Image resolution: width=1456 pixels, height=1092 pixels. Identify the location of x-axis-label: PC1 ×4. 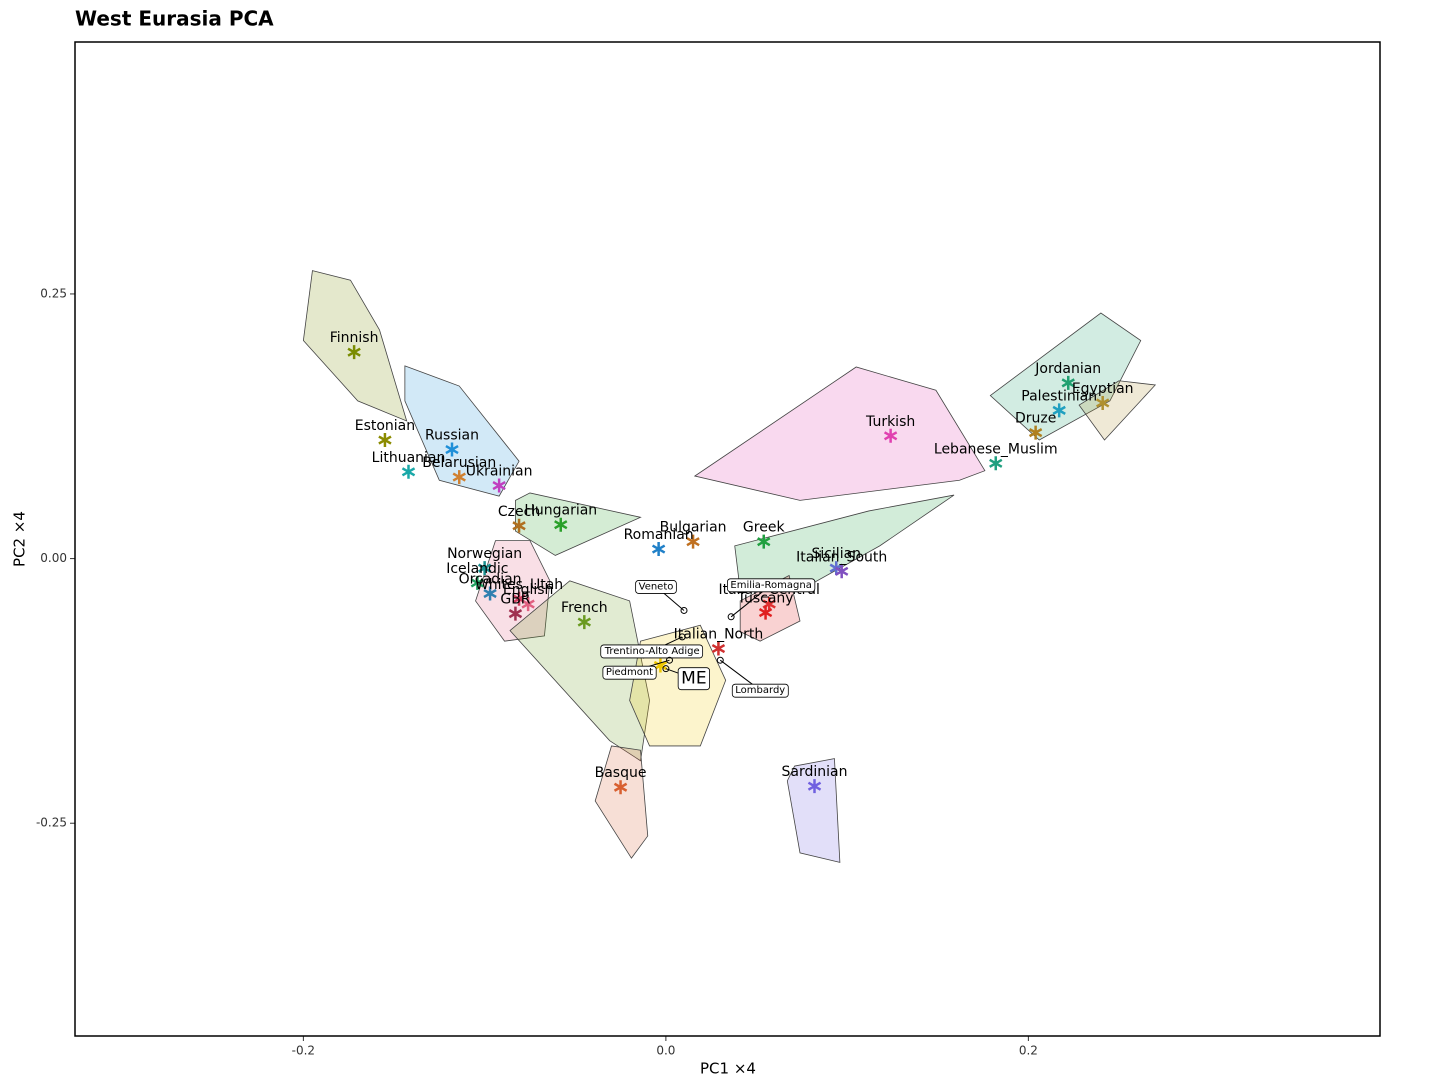
(728, 1069).